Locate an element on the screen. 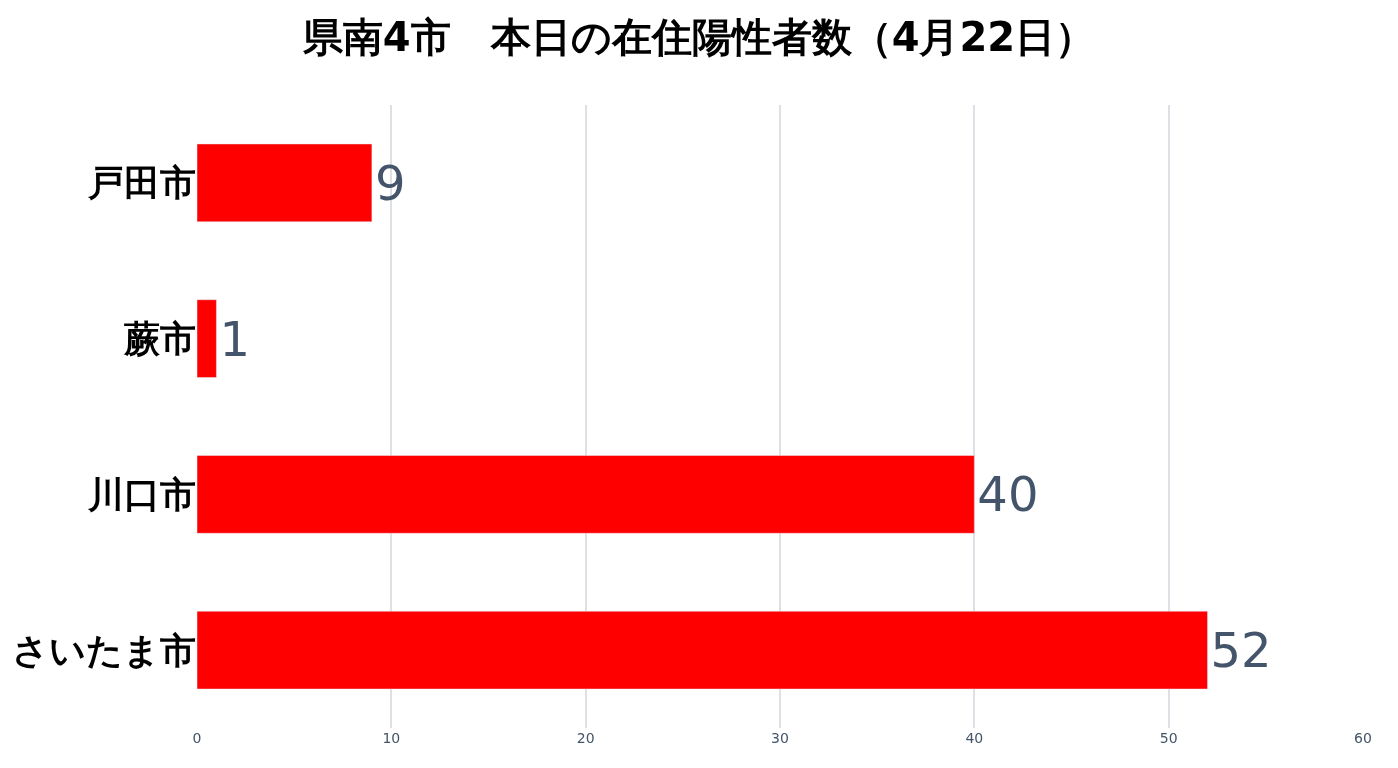 The height and width of the screenshot is (768, 1398). data-label: 40 is located at coordinates (1008, 494).